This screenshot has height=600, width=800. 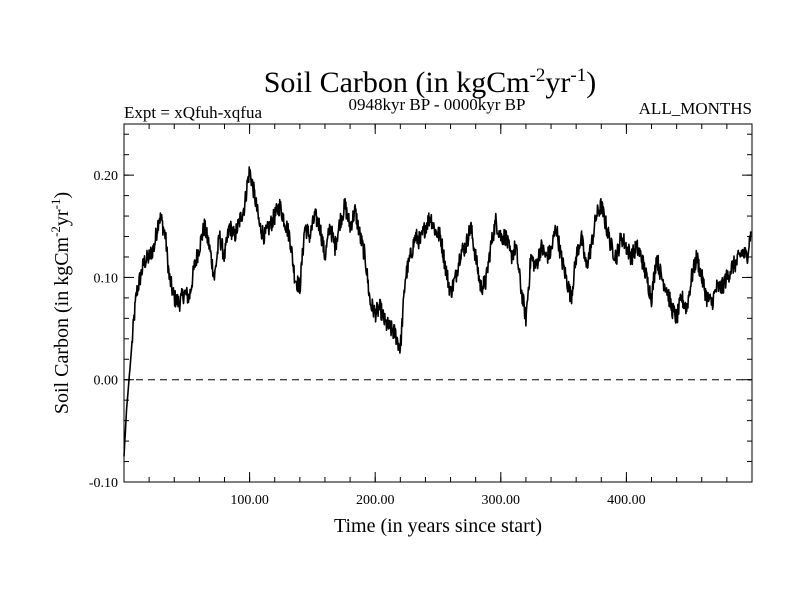 What do you see at coordinates (55, 231) in the screenshot?
I see `ylabel-sup1: -2` at bounding box center [55, 231].